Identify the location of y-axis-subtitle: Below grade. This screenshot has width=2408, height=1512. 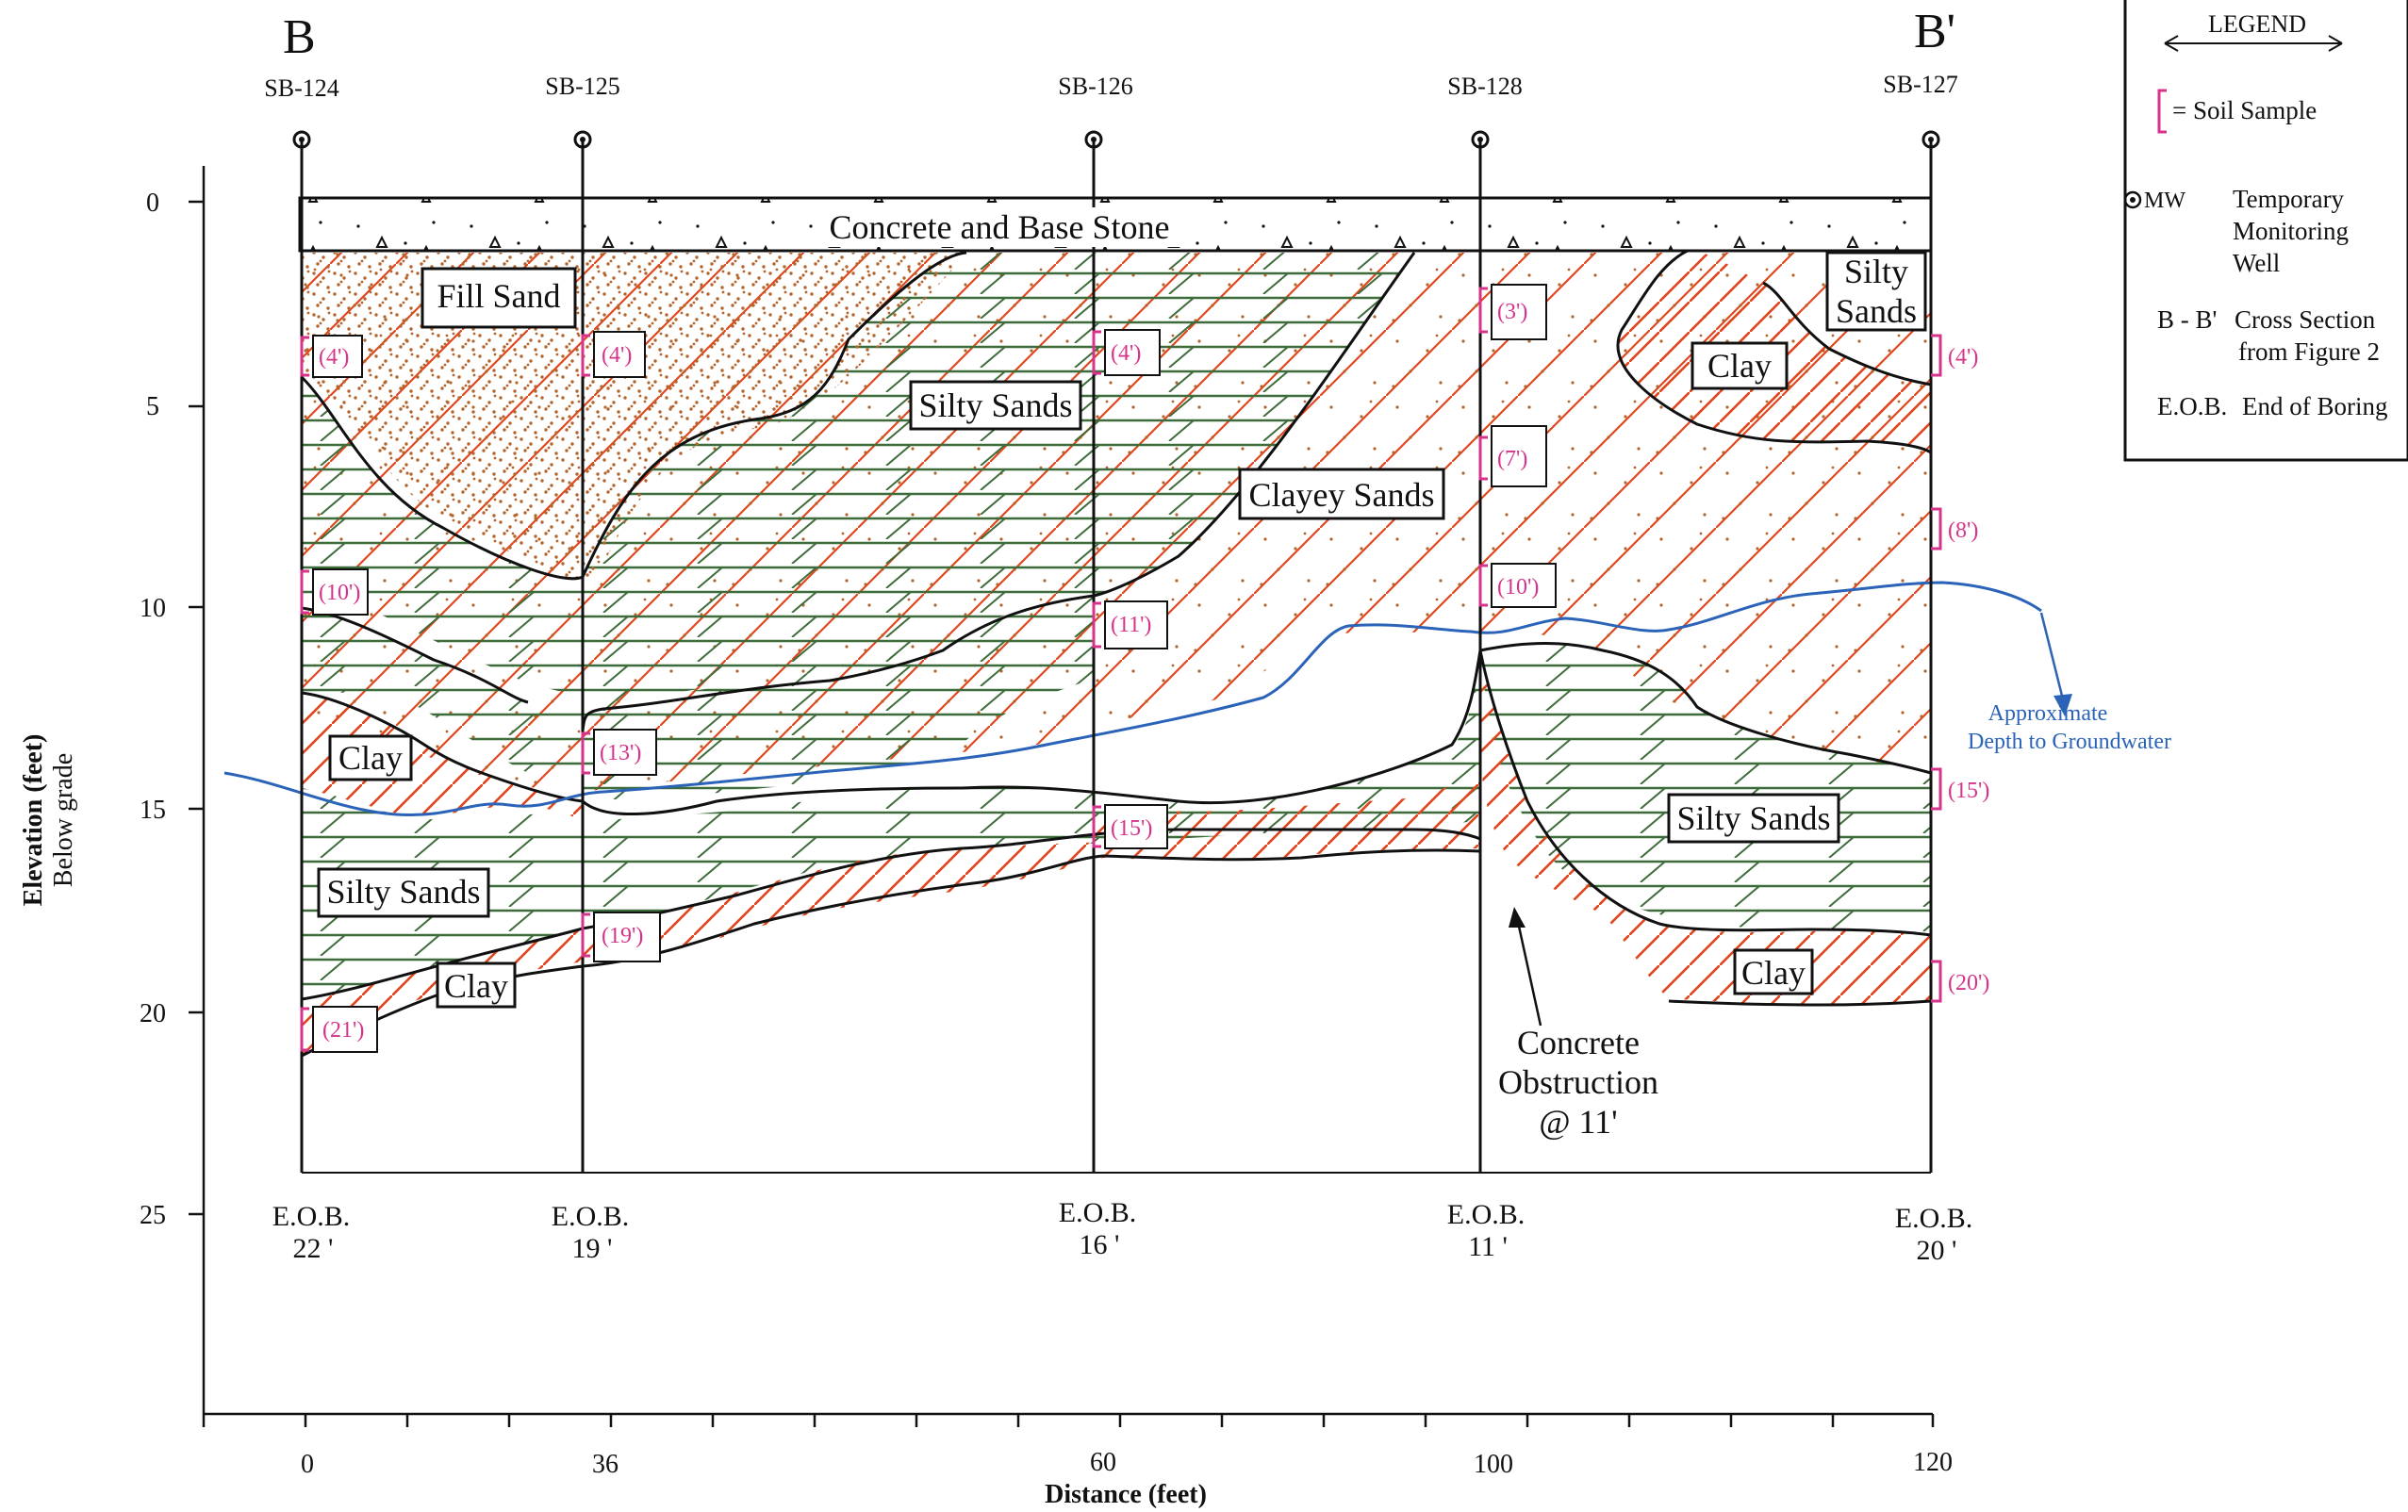
(64, 820).